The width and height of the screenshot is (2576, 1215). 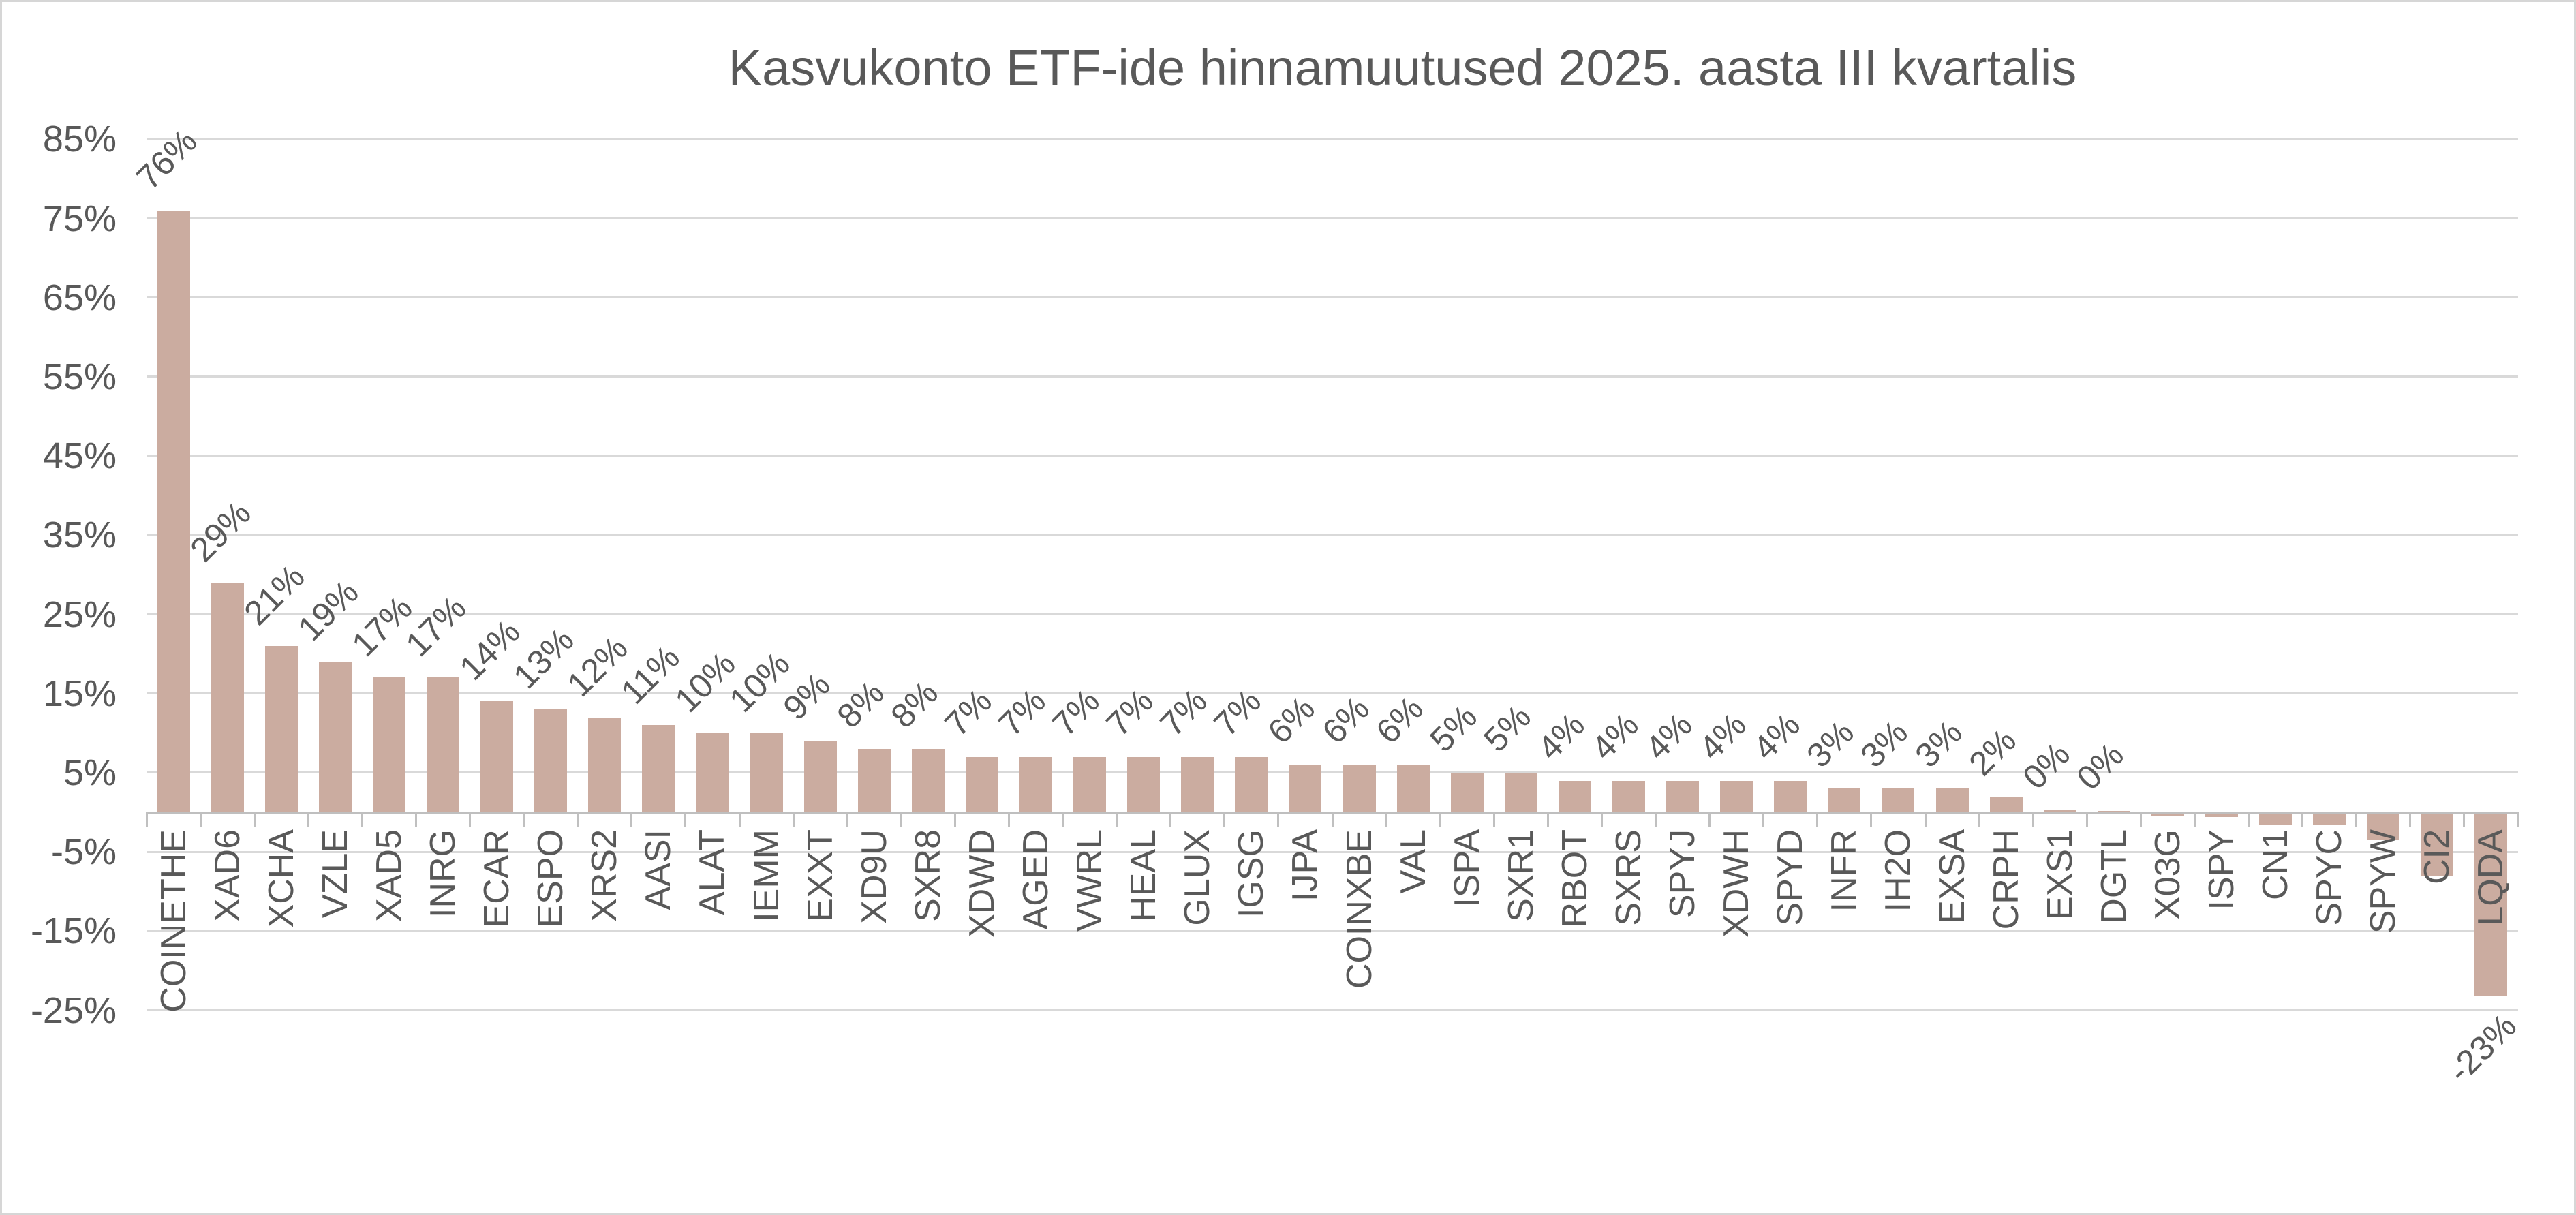 What do you see at coordinates (1845, 870) in the screenshot?
I see `category-label: INFR` at bounding box center [1845, 870].